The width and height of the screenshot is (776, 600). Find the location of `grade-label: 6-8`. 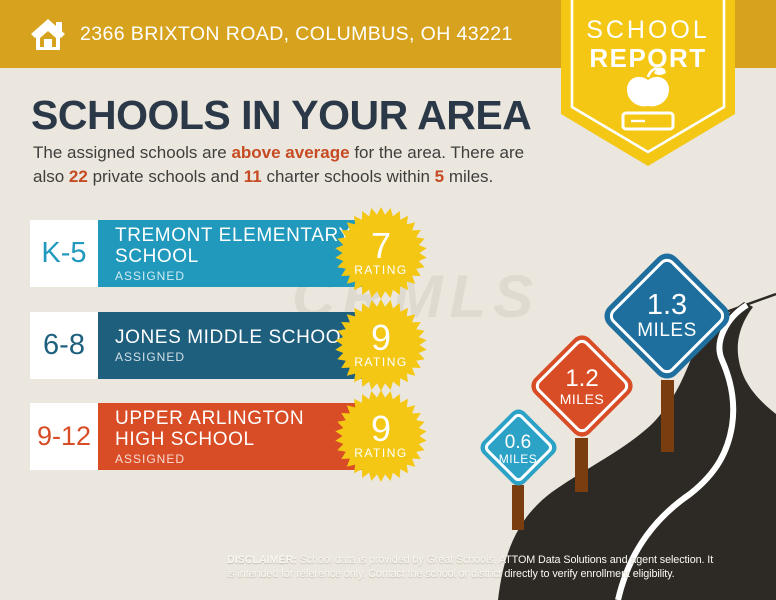

grade-label: 6-8 is located at coordinates (64, 345).